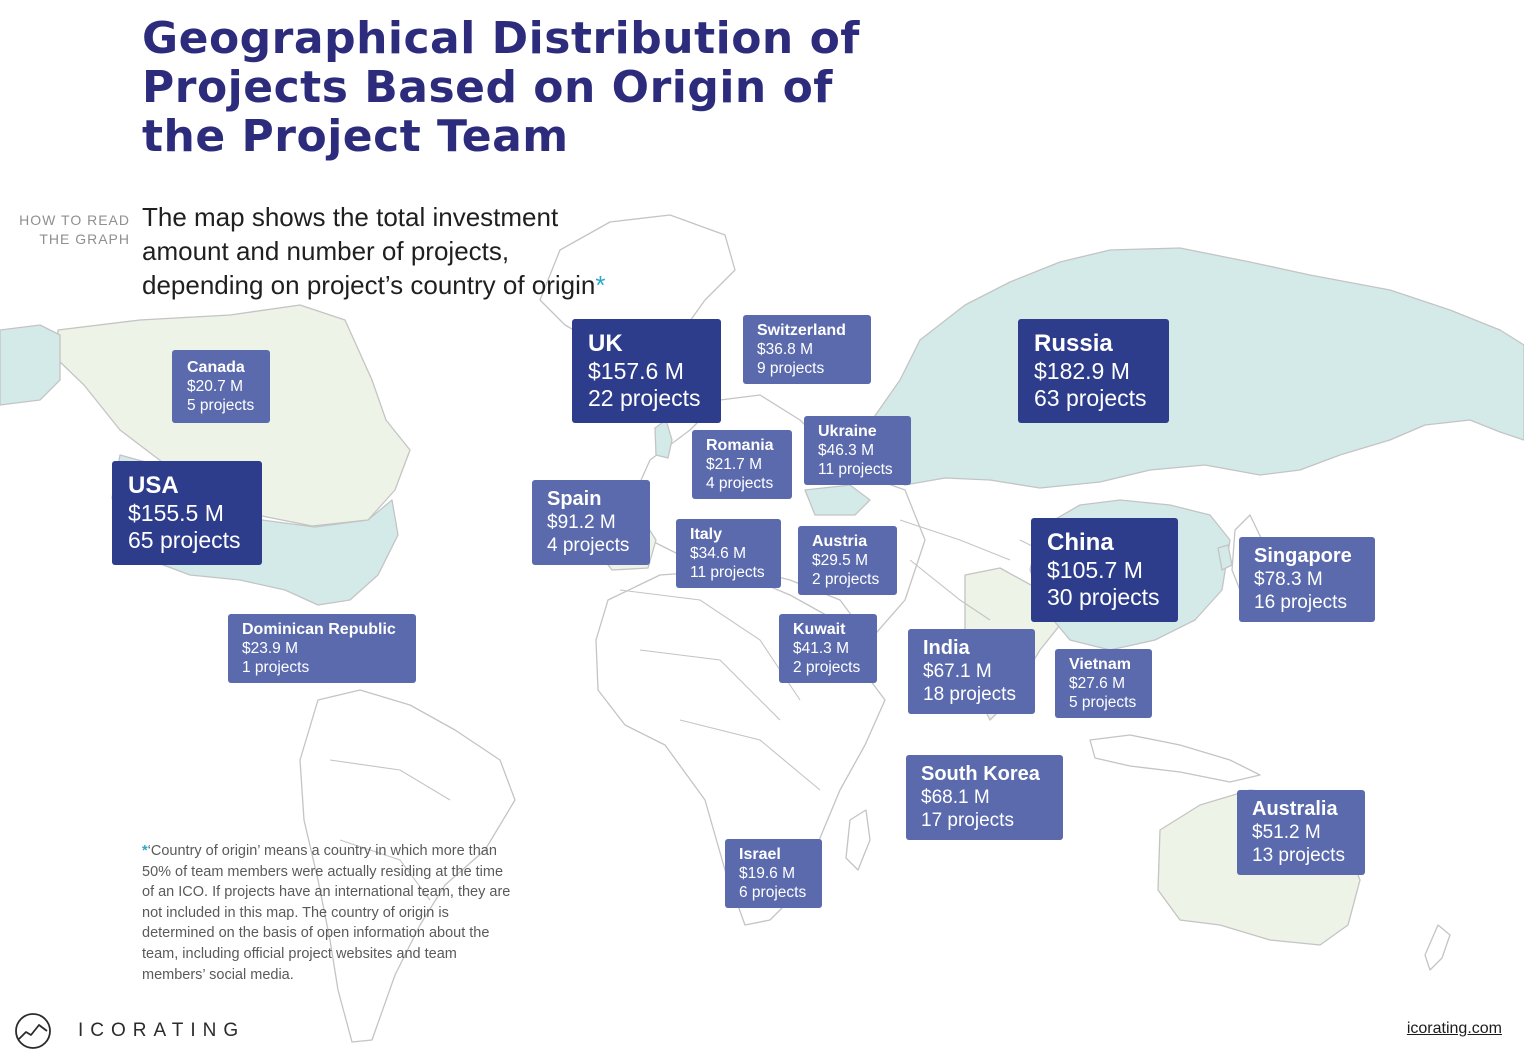  What do you see at coordinates (605, 343) in the screenshot?
I see `country-name: UK` at bounding box center [605, 343].